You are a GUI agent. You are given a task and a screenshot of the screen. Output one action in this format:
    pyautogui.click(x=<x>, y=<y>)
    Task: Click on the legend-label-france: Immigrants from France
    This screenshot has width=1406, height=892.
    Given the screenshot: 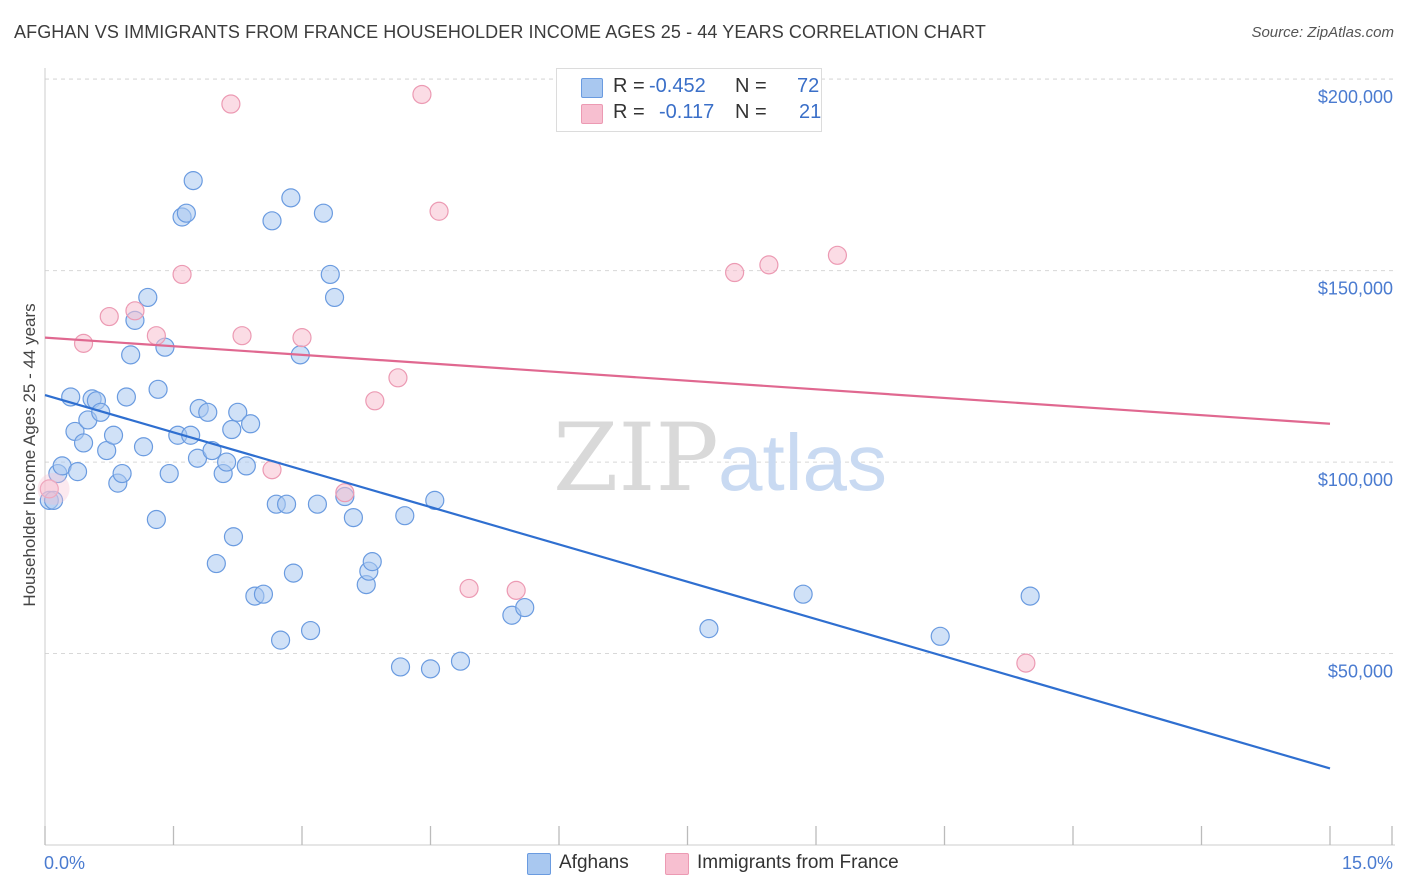 What is the action you would take?
    pyautogui.click(x=798, y=862)
    